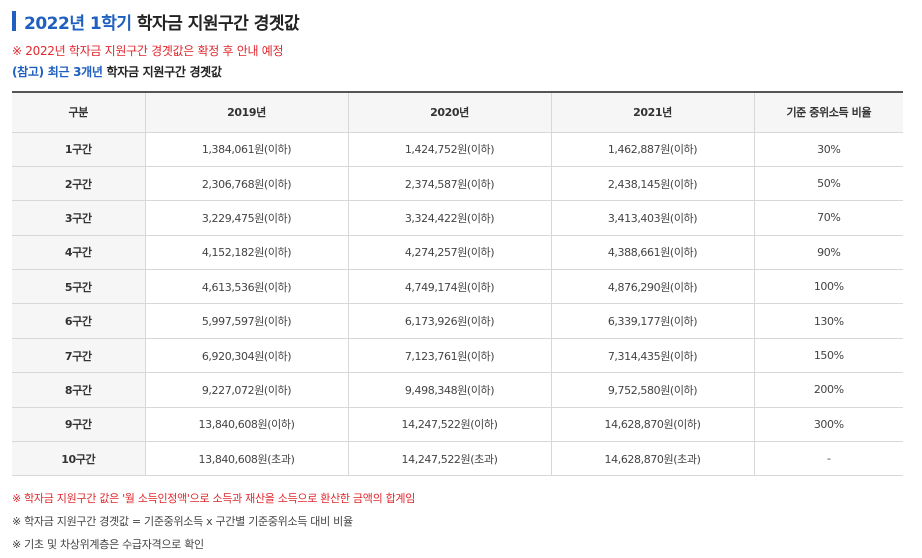 The image size is (922, 558). I want to click on row-label: 1구간, so click(79, 149).